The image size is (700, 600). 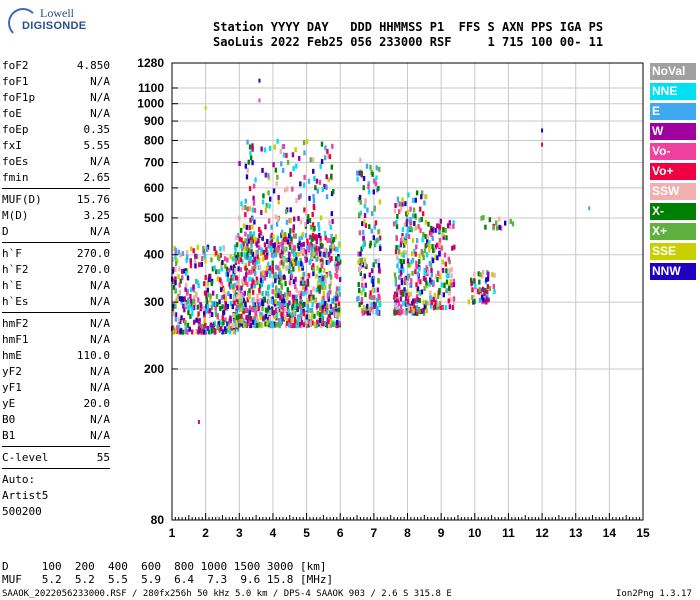 I want to click on parameter-name: hmE, so click(x=12, y=355).